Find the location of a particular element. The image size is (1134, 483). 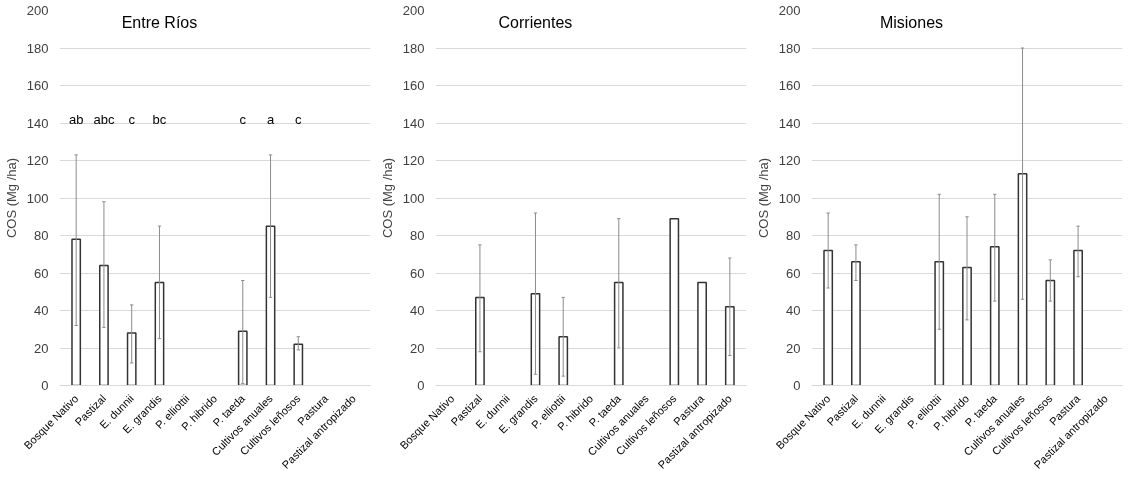

annotation: a is located at coordinates (270, 119).